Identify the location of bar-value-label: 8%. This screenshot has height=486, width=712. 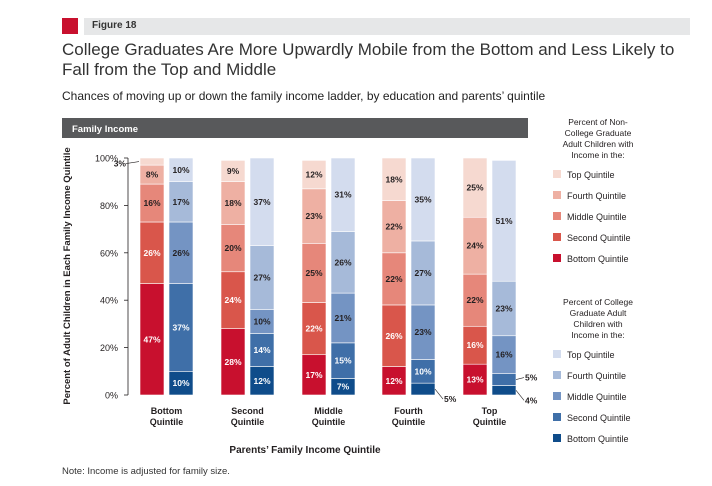
(152, 175).